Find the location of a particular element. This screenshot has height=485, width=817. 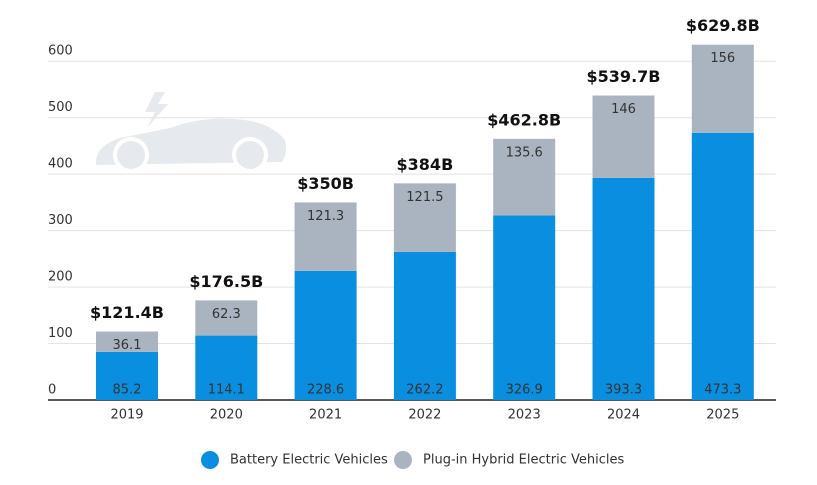

y-tick-label: 100 is located at coordinates (60, 333).